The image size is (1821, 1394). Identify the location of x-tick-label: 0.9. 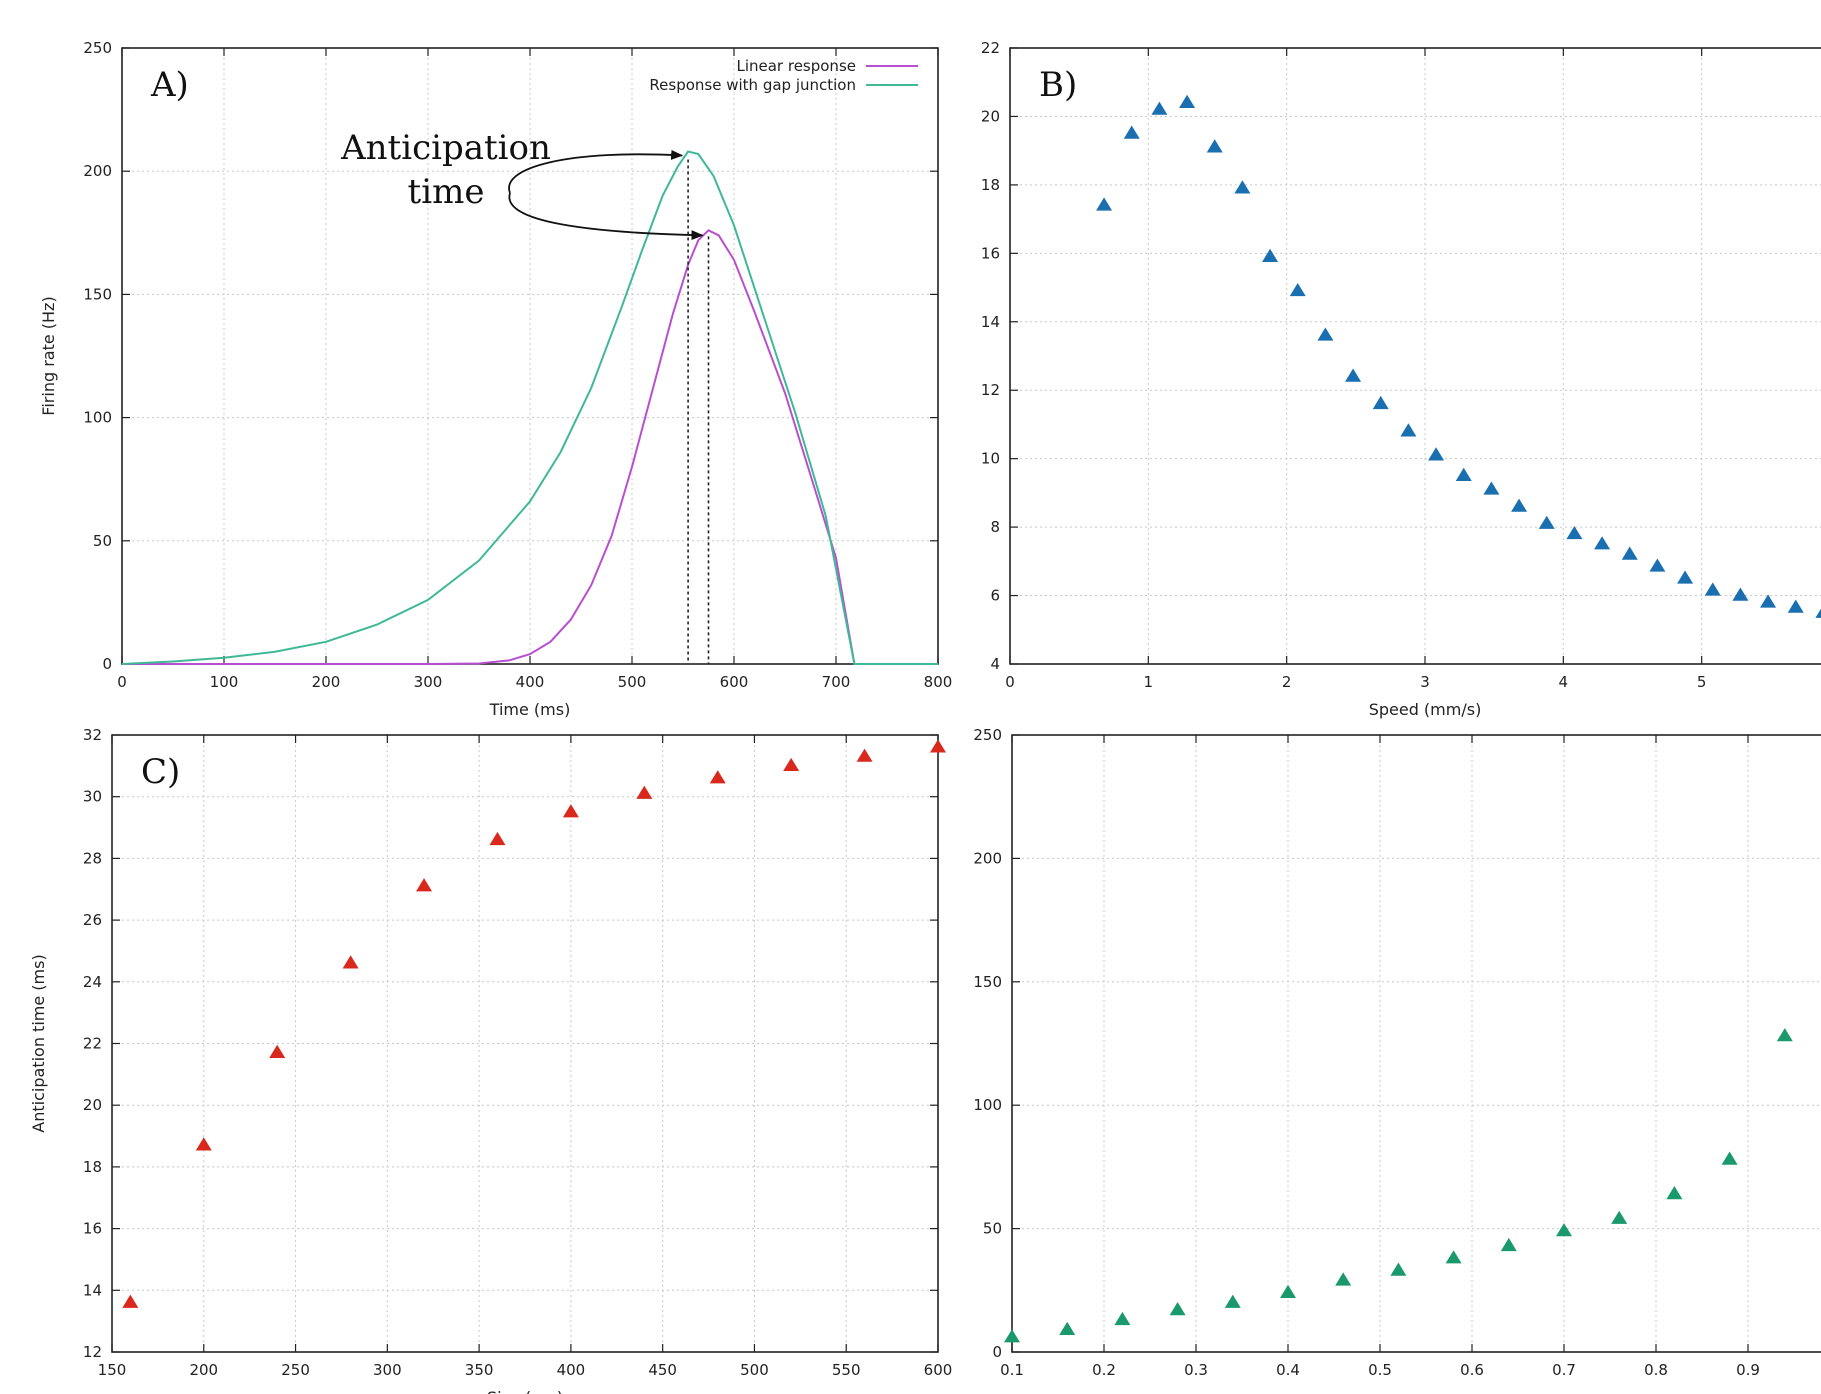
(1748, 1370).